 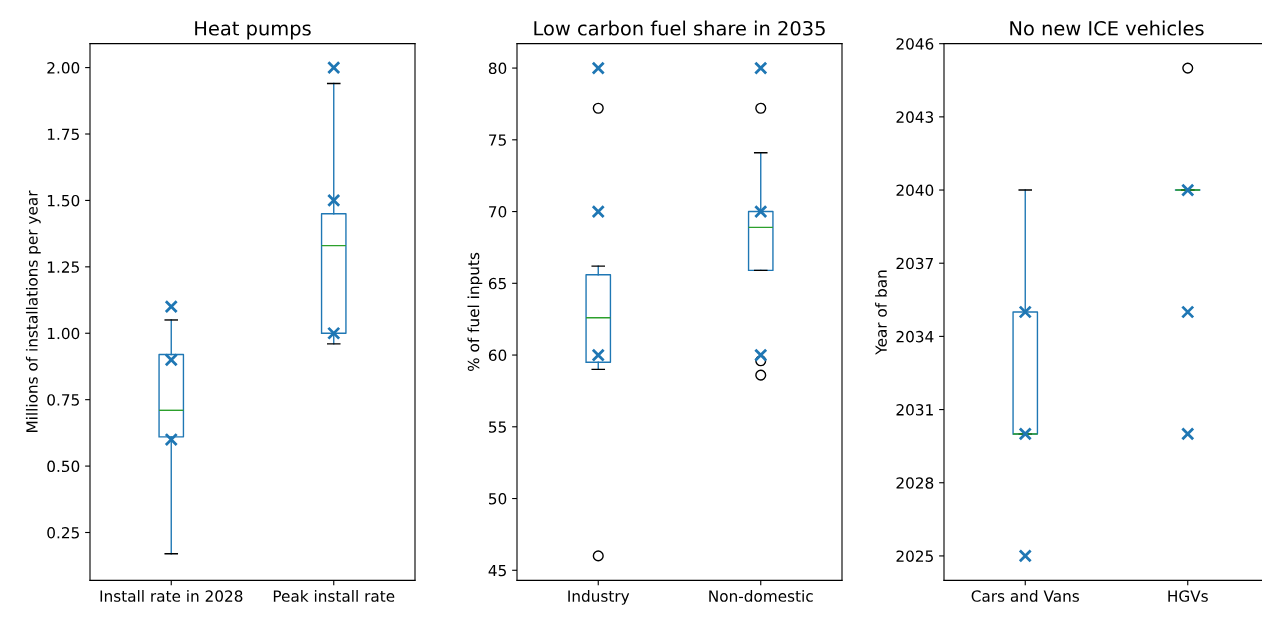 I want to click on y-tick-label: 2037, so click(x=914, y=263).